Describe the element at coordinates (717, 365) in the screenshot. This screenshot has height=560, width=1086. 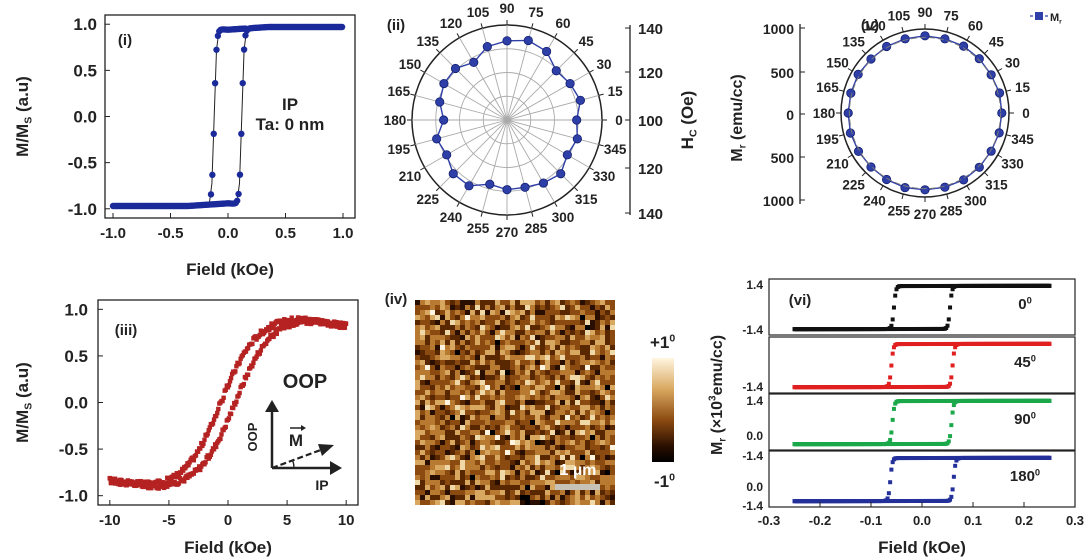
I see `panel-vi-ylabel-part: emu/cc)` at that location.